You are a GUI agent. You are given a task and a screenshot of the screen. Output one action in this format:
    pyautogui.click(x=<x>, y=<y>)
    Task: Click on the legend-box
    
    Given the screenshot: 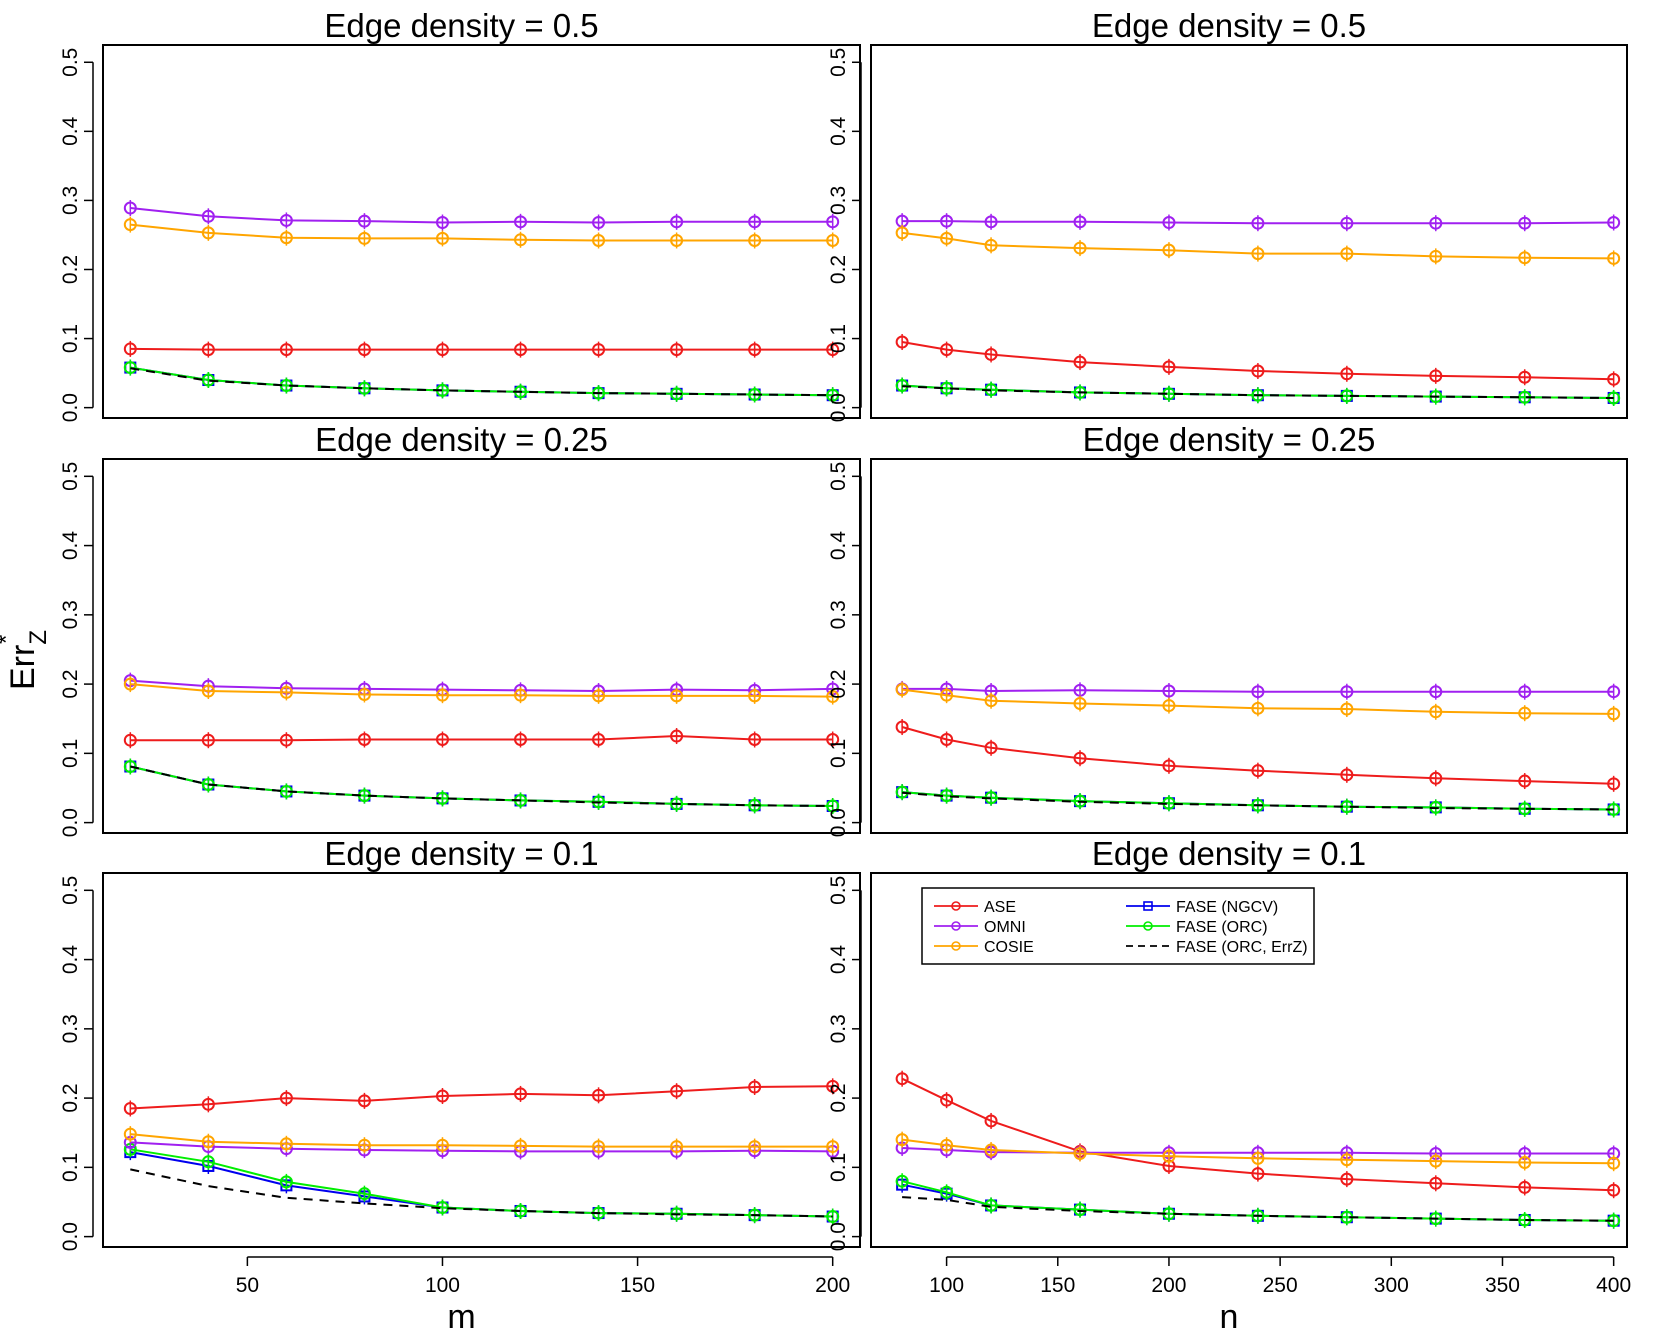 What is the action you would take?
    pyautogui.click(x=1118, y=926)
    